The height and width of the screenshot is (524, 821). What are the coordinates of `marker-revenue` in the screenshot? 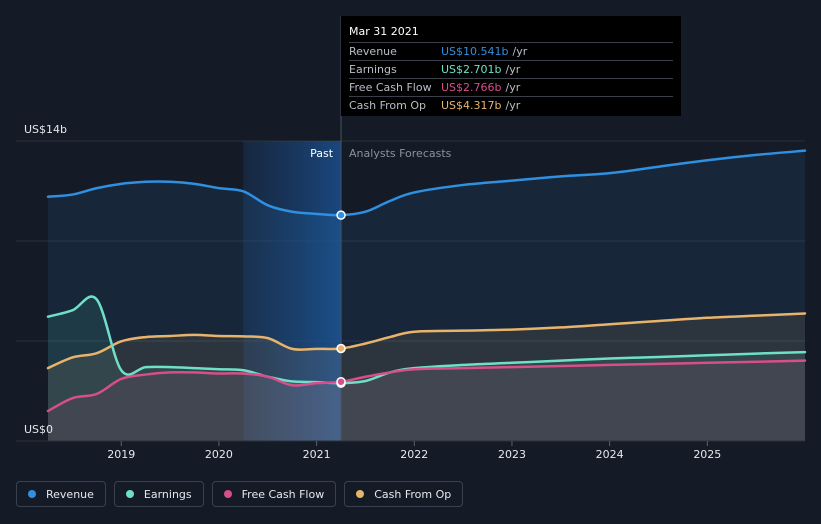 It's located at (341, 215).